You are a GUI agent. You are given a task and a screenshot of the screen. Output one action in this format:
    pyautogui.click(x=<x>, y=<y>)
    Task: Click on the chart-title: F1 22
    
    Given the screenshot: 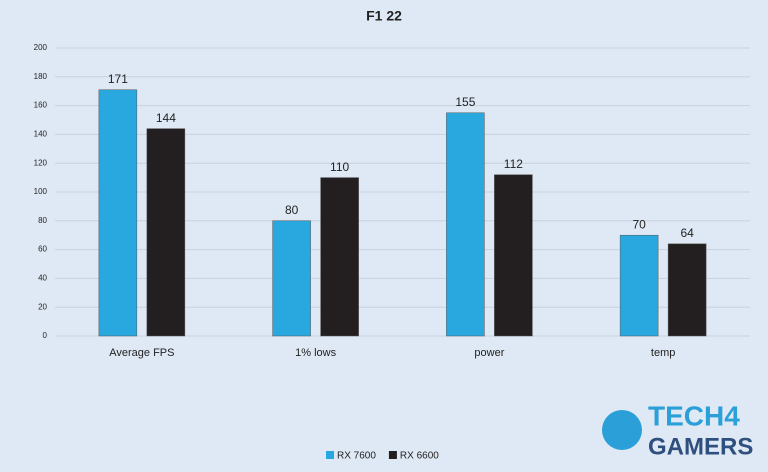 What is the action you would take?
    pyautogui.click(x=384, y=16)
    